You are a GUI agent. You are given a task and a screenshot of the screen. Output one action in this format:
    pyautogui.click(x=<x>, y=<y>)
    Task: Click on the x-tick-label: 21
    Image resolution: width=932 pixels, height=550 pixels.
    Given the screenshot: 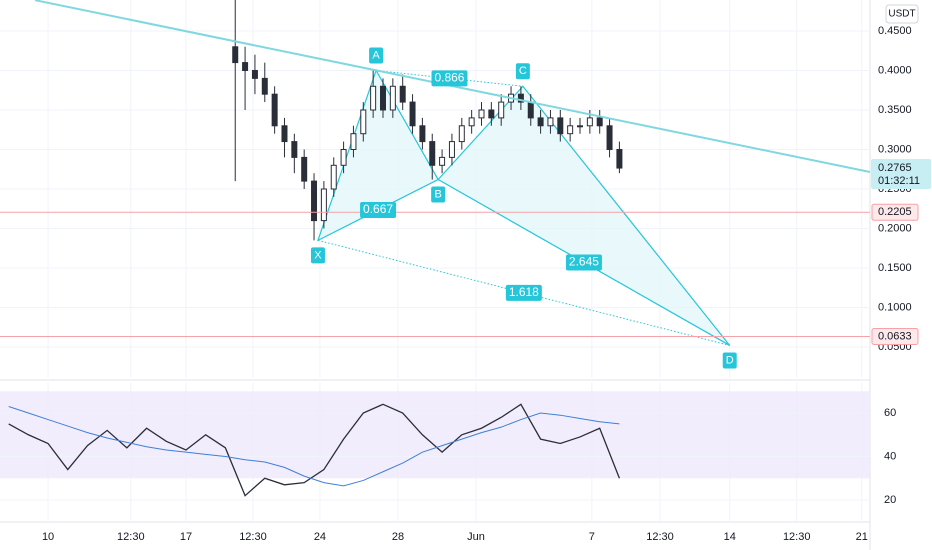 What is the action you would take?
    pyautogui.click(x=862, y=537)
    